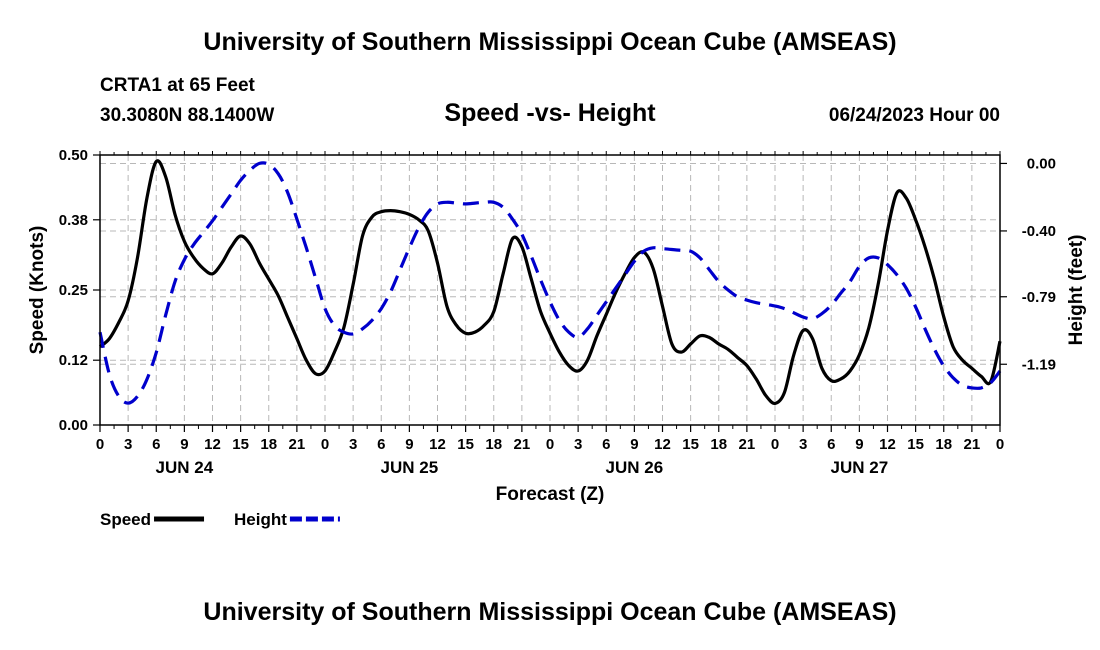  What do you see at coordinates (73, 220) in the screenshot?
I see `y-tick-label: 0.38` at bounding box center [73, 220].